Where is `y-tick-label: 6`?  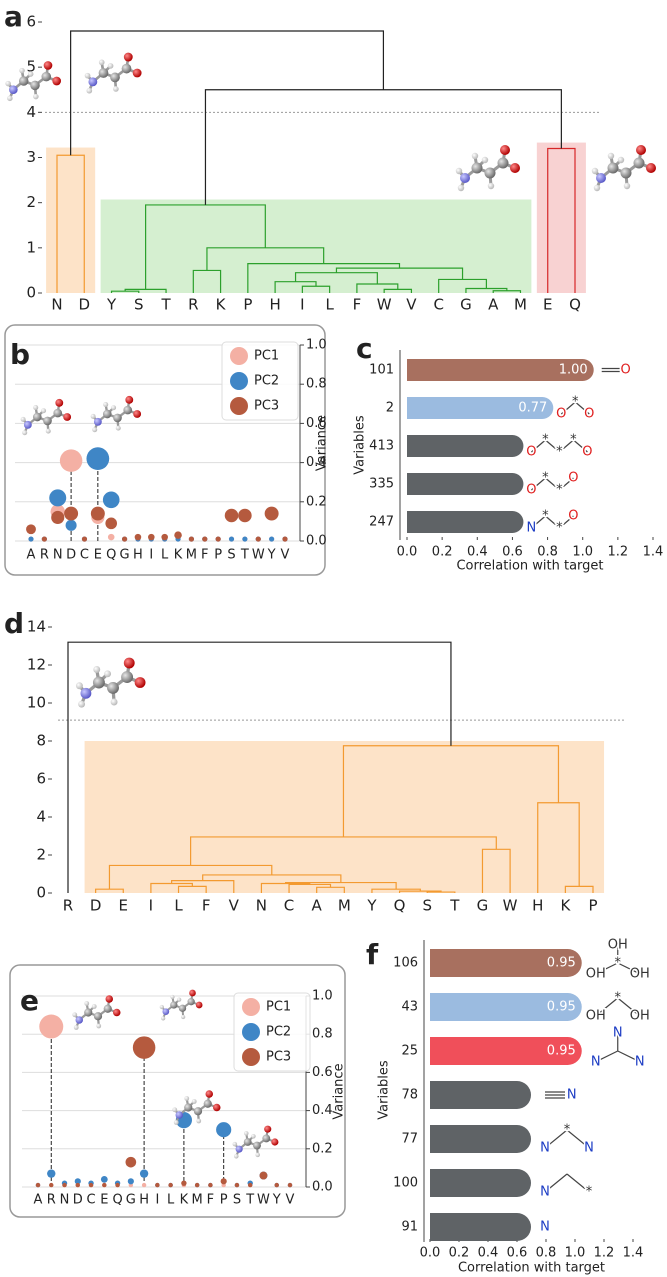
y-tick-label: 6 is located at coordinates (31, 22).